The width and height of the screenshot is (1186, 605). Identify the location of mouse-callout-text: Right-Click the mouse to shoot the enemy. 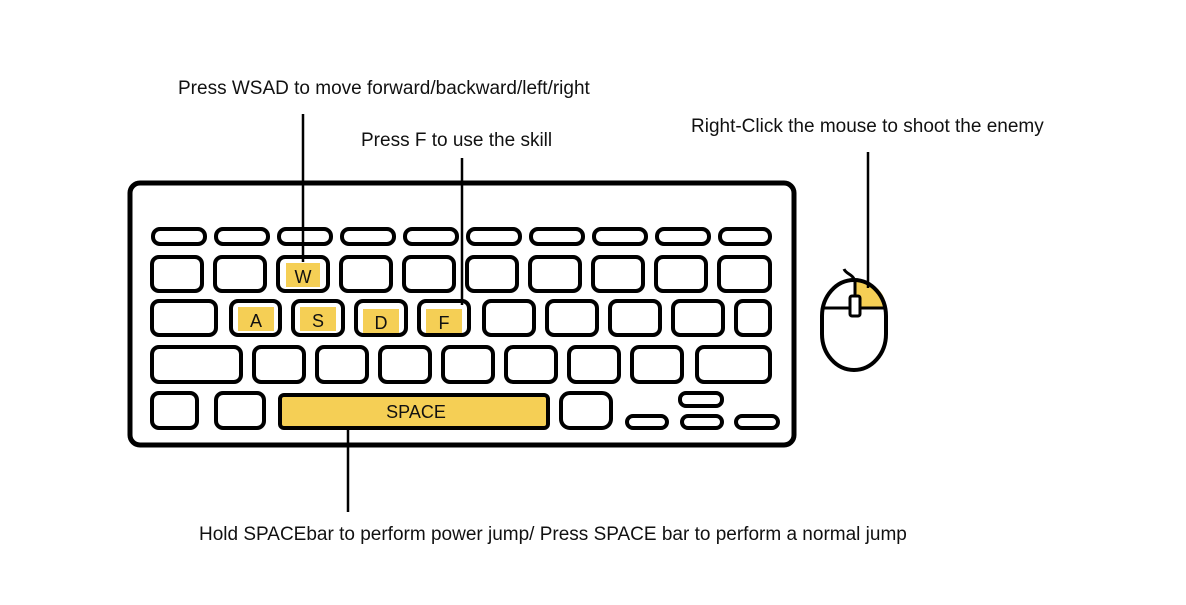
(867, 126).